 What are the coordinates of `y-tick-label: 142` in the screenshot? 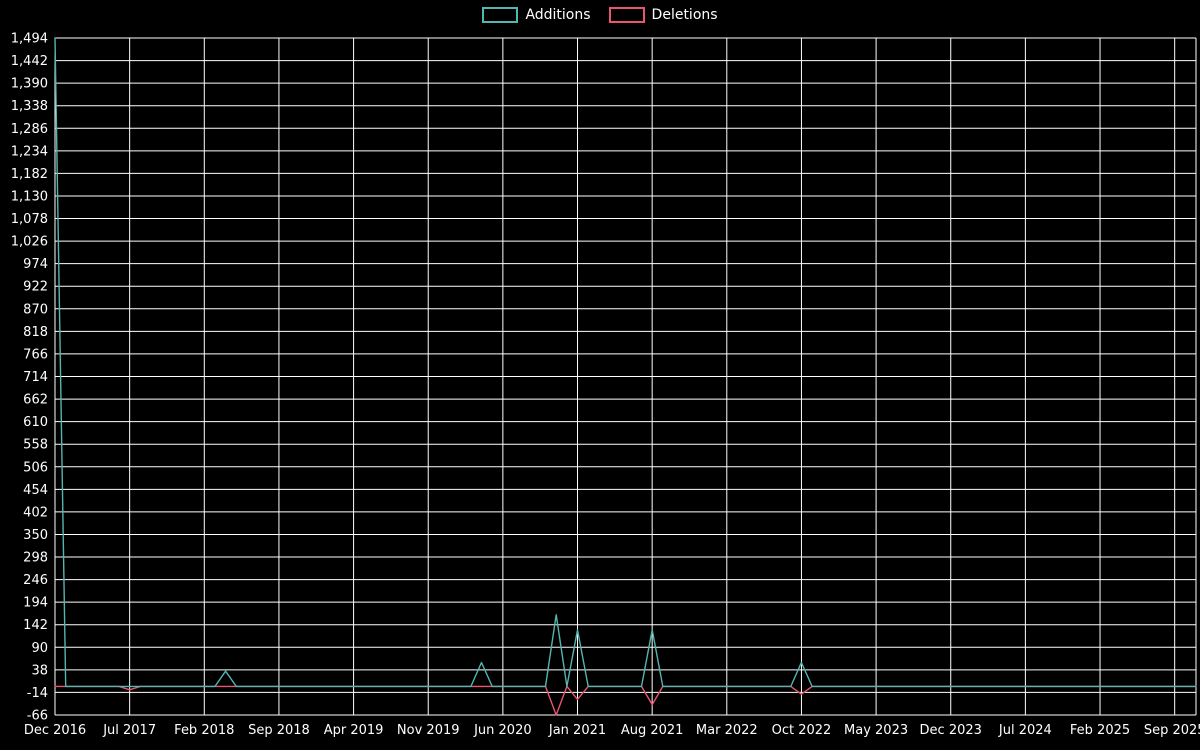 It's located at (35, 625).